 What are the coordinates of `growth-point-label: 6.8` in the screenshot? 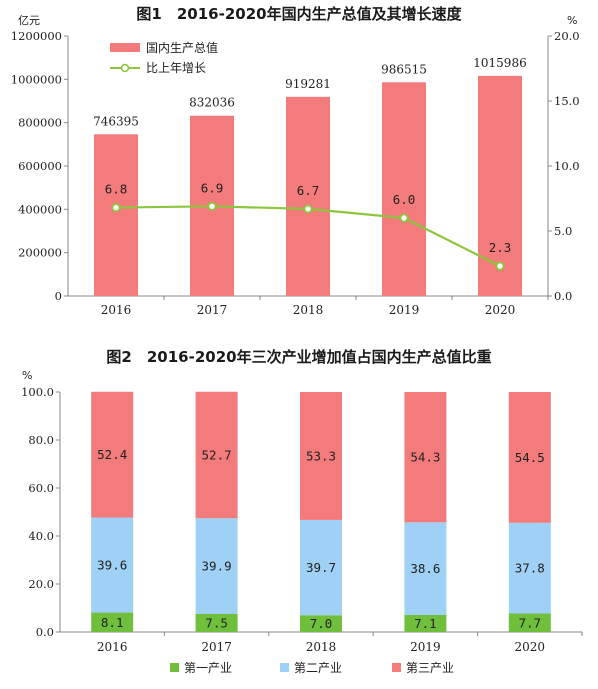 It's located at (116, 189).